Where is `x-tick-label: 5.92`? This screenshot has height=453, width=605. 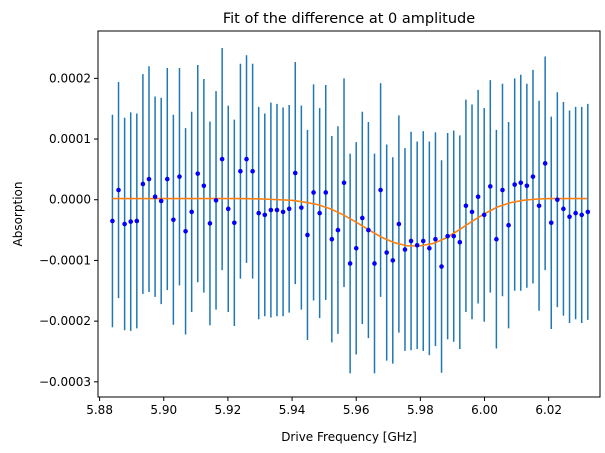 x-tick-label: 5.92 is located at coordinates (228, 410).